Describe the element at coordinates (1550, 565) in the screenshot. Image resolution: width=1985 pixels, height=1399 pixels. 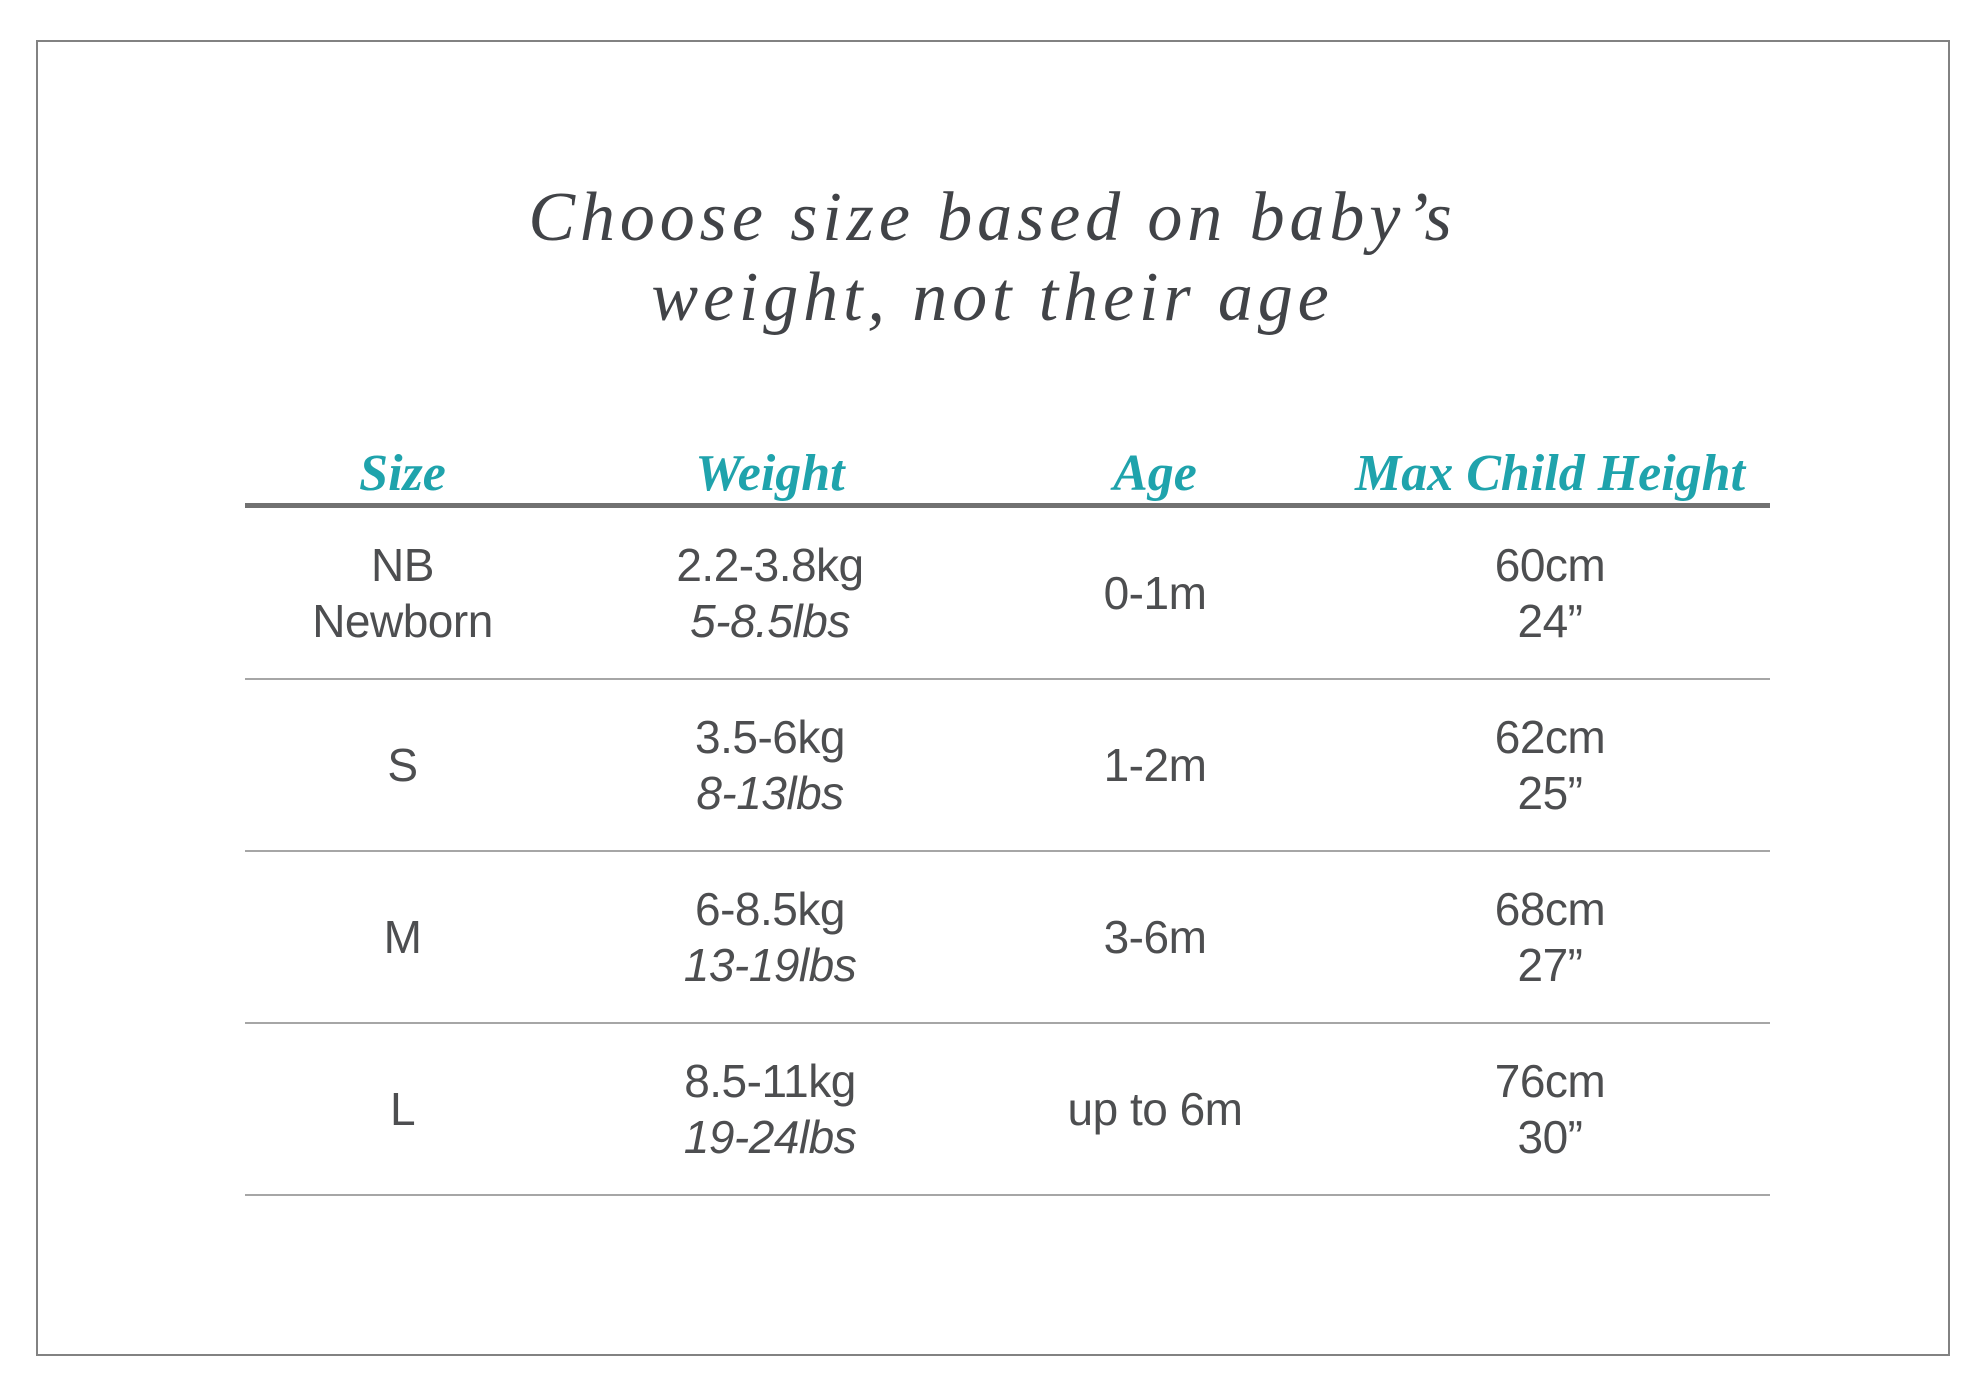
I see `height-cm-value: 60cm` at that location.